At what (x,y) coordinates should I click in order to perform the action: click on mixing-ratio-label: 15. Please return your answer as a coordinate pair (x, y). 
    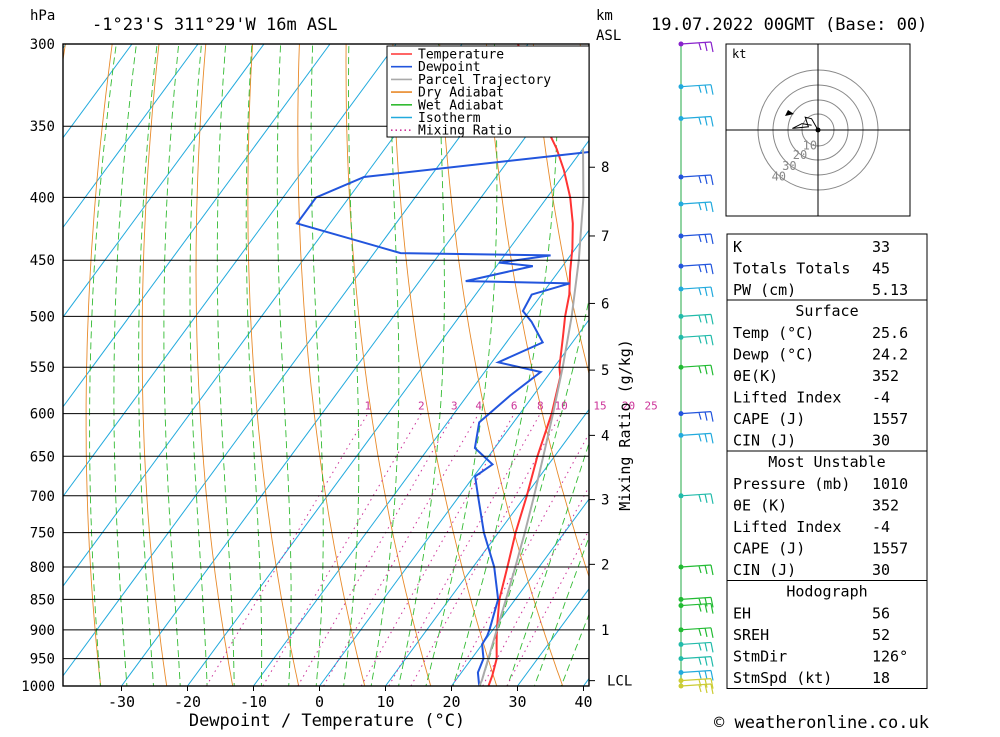
    Looking at the image, I should click on (599, 406).